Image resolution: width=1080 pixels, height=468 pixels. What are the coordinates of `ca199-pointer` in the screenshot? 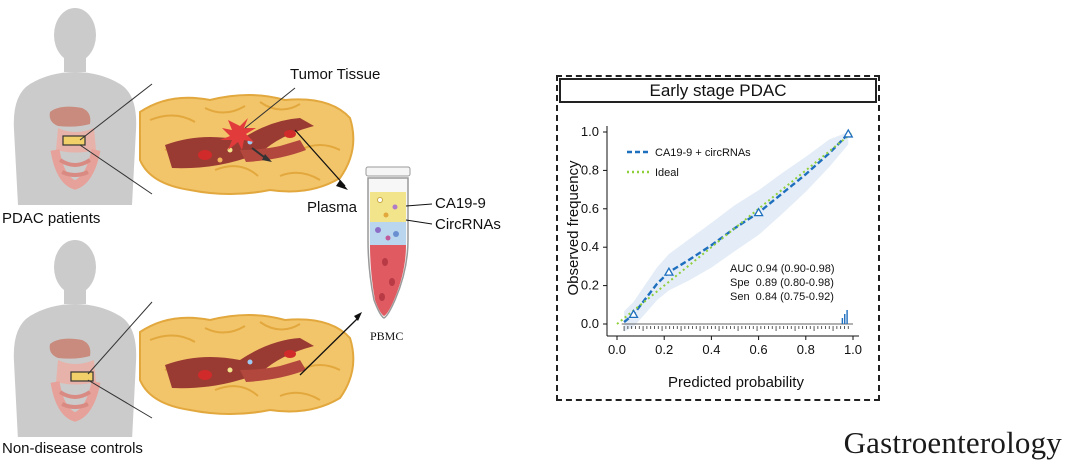 It's located at (419, 205).